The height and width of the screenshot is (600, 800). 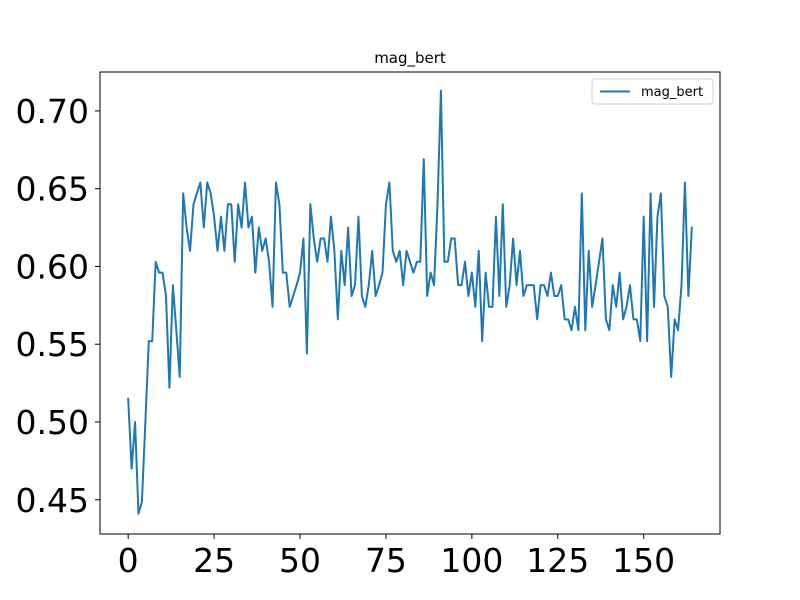 I want to click on y-axis: 0.45 0.50 0.55 0.60 0.65 0.70, so click(x=58, y=306).